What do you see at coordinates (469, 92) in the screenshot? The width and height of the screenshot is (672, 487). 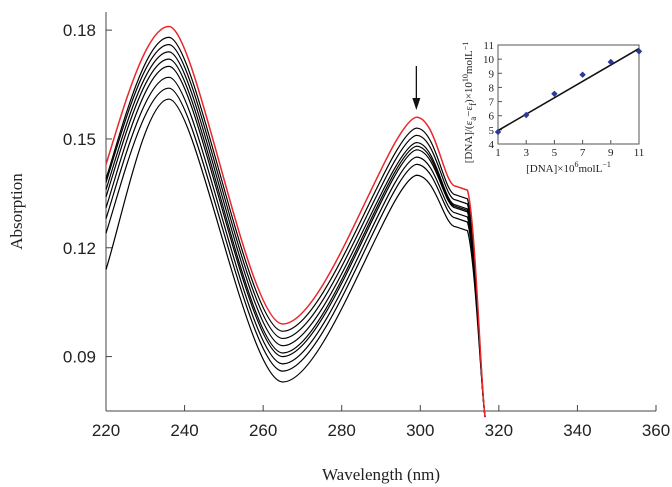 I see `inset-ylabel-part-5: )×10` at bounding box center [469, 92].